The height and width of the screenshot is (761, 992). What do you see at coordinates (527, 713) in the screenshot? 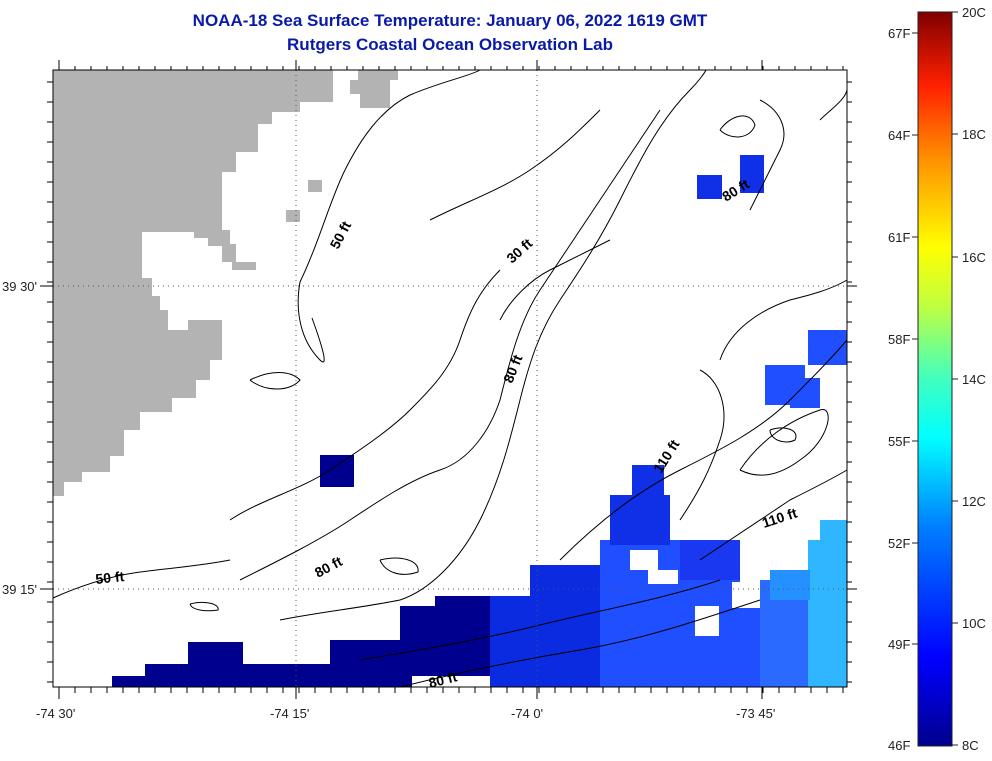
I see `x-tick-label: -74 0'` at bounding box center [527, 713].